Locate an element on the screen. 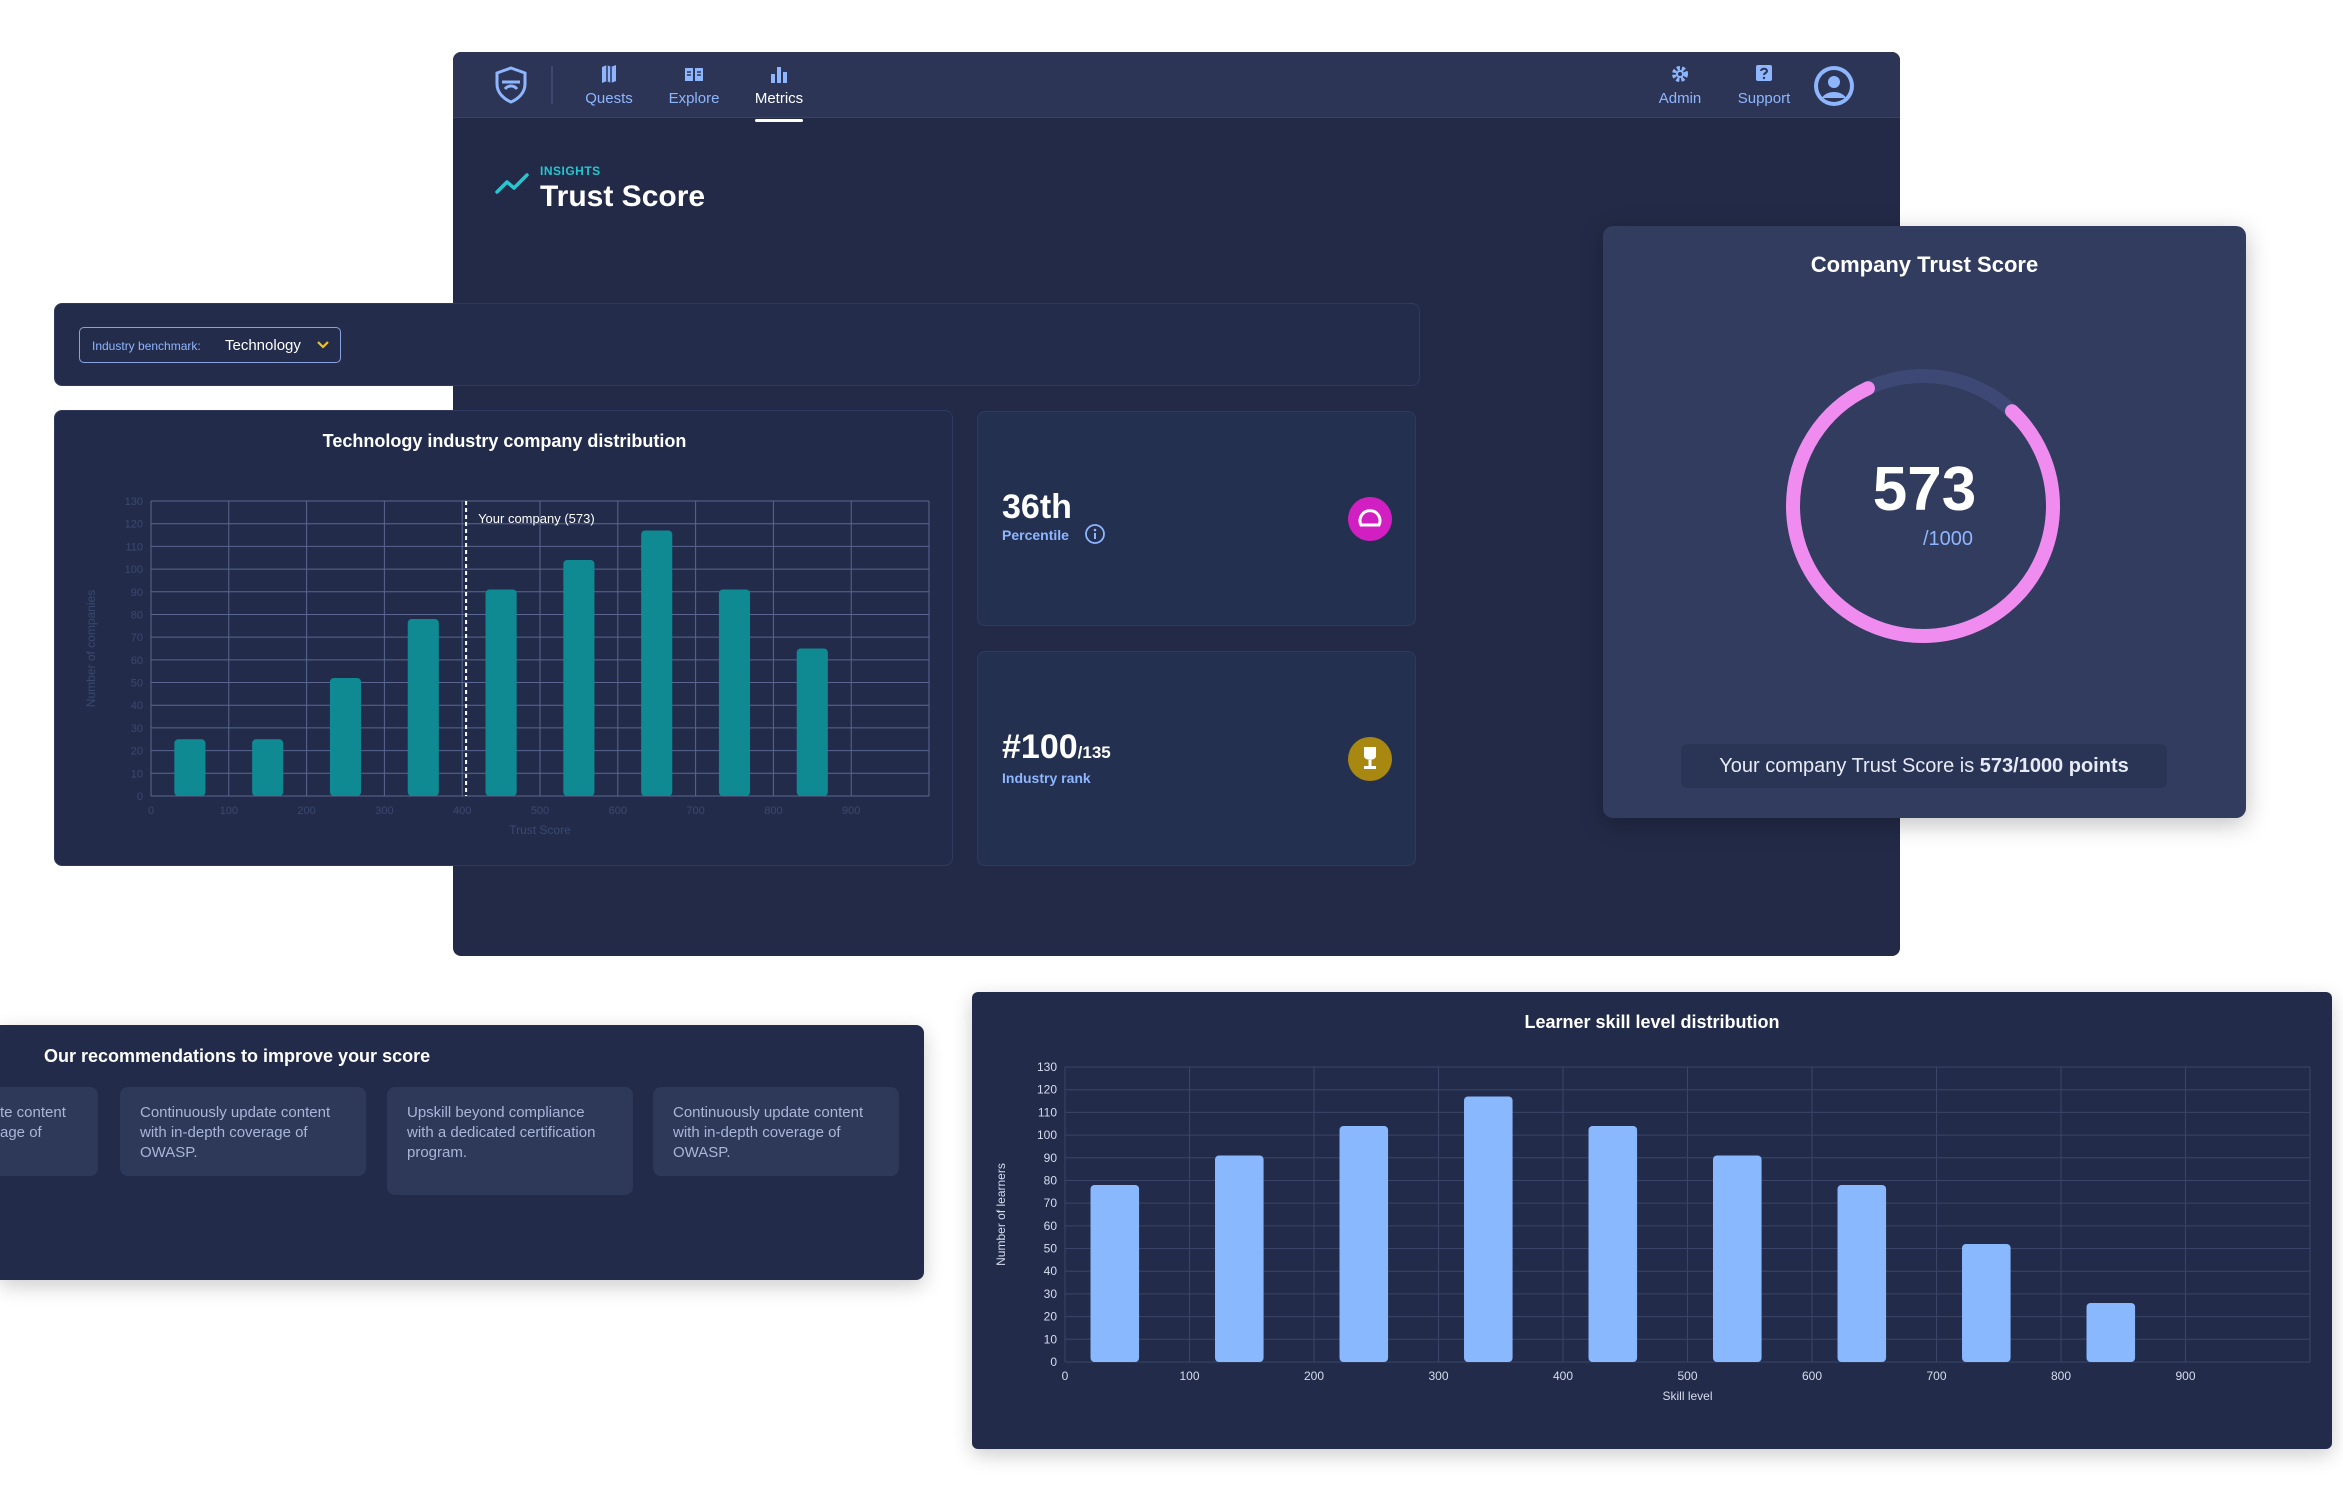 Image resolution: width=2343 pixels, height=1494 pixels. nav-admin-label: Admin is located at coordinates (1680, 98).